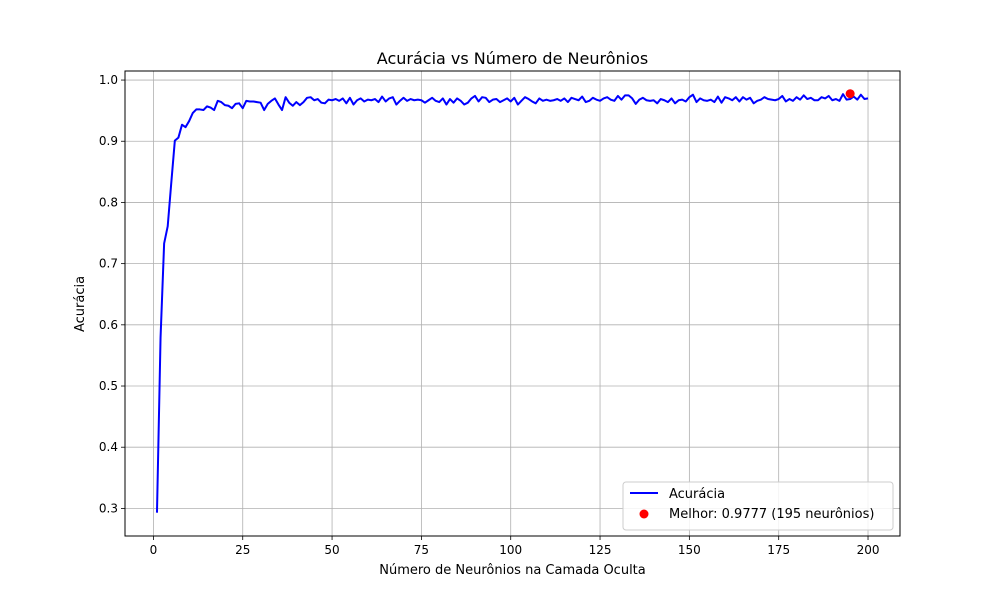  I want to click on x-axis-label: Número de Neurônios na Camada Oculta, so click(512, 570).